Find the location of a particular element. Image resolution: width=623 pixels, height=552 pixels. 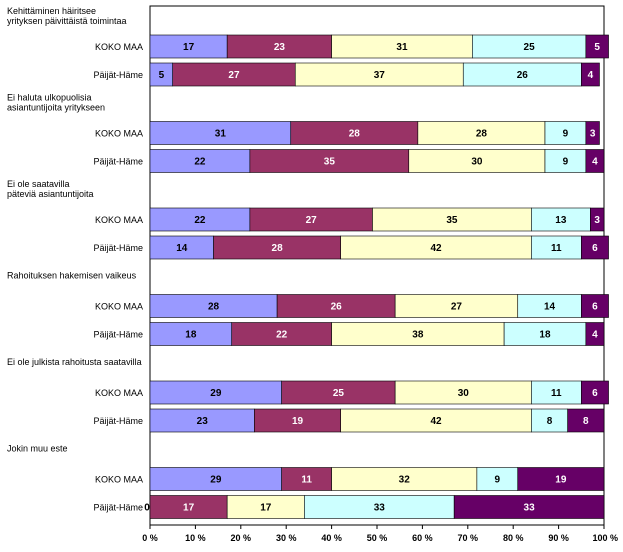

x-tick-label: 50 % is located at coordinates (377, 538).